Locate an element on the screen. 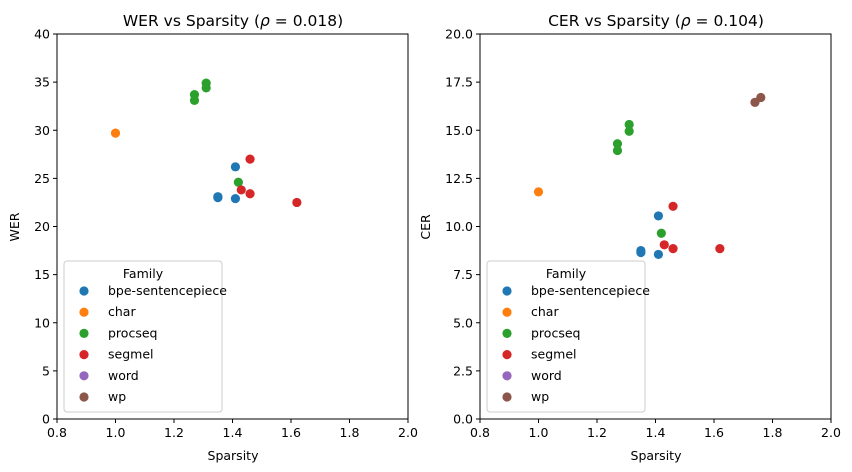  cer-y-tick-label: 20.0 is located at coordinates (459, 34).